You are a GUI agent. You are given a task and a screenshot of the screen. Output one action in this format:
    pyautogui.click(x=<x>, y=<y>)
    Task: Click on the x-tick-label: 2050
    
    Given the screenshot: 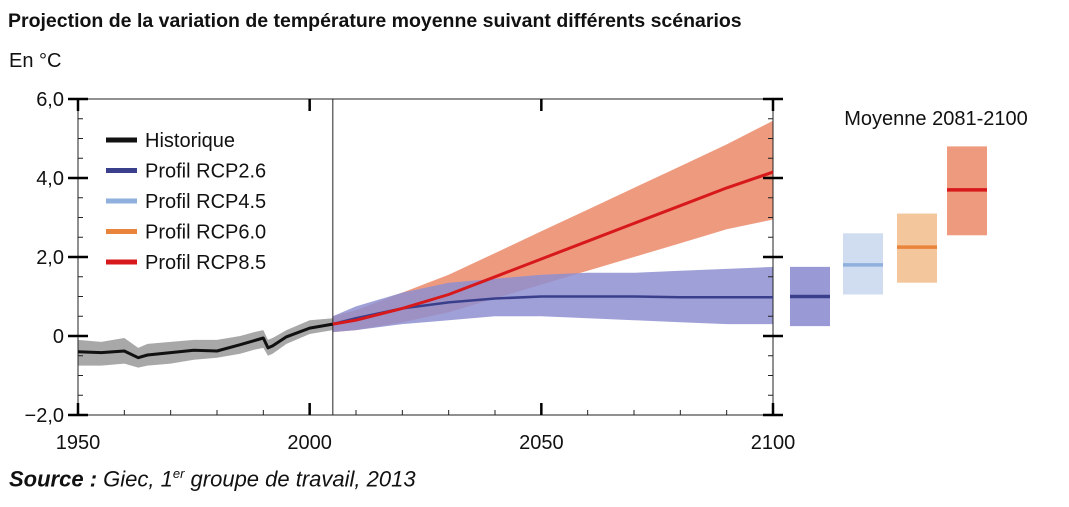 What is the action you would take?
    pyautogui.click(x=541, y=443)
    